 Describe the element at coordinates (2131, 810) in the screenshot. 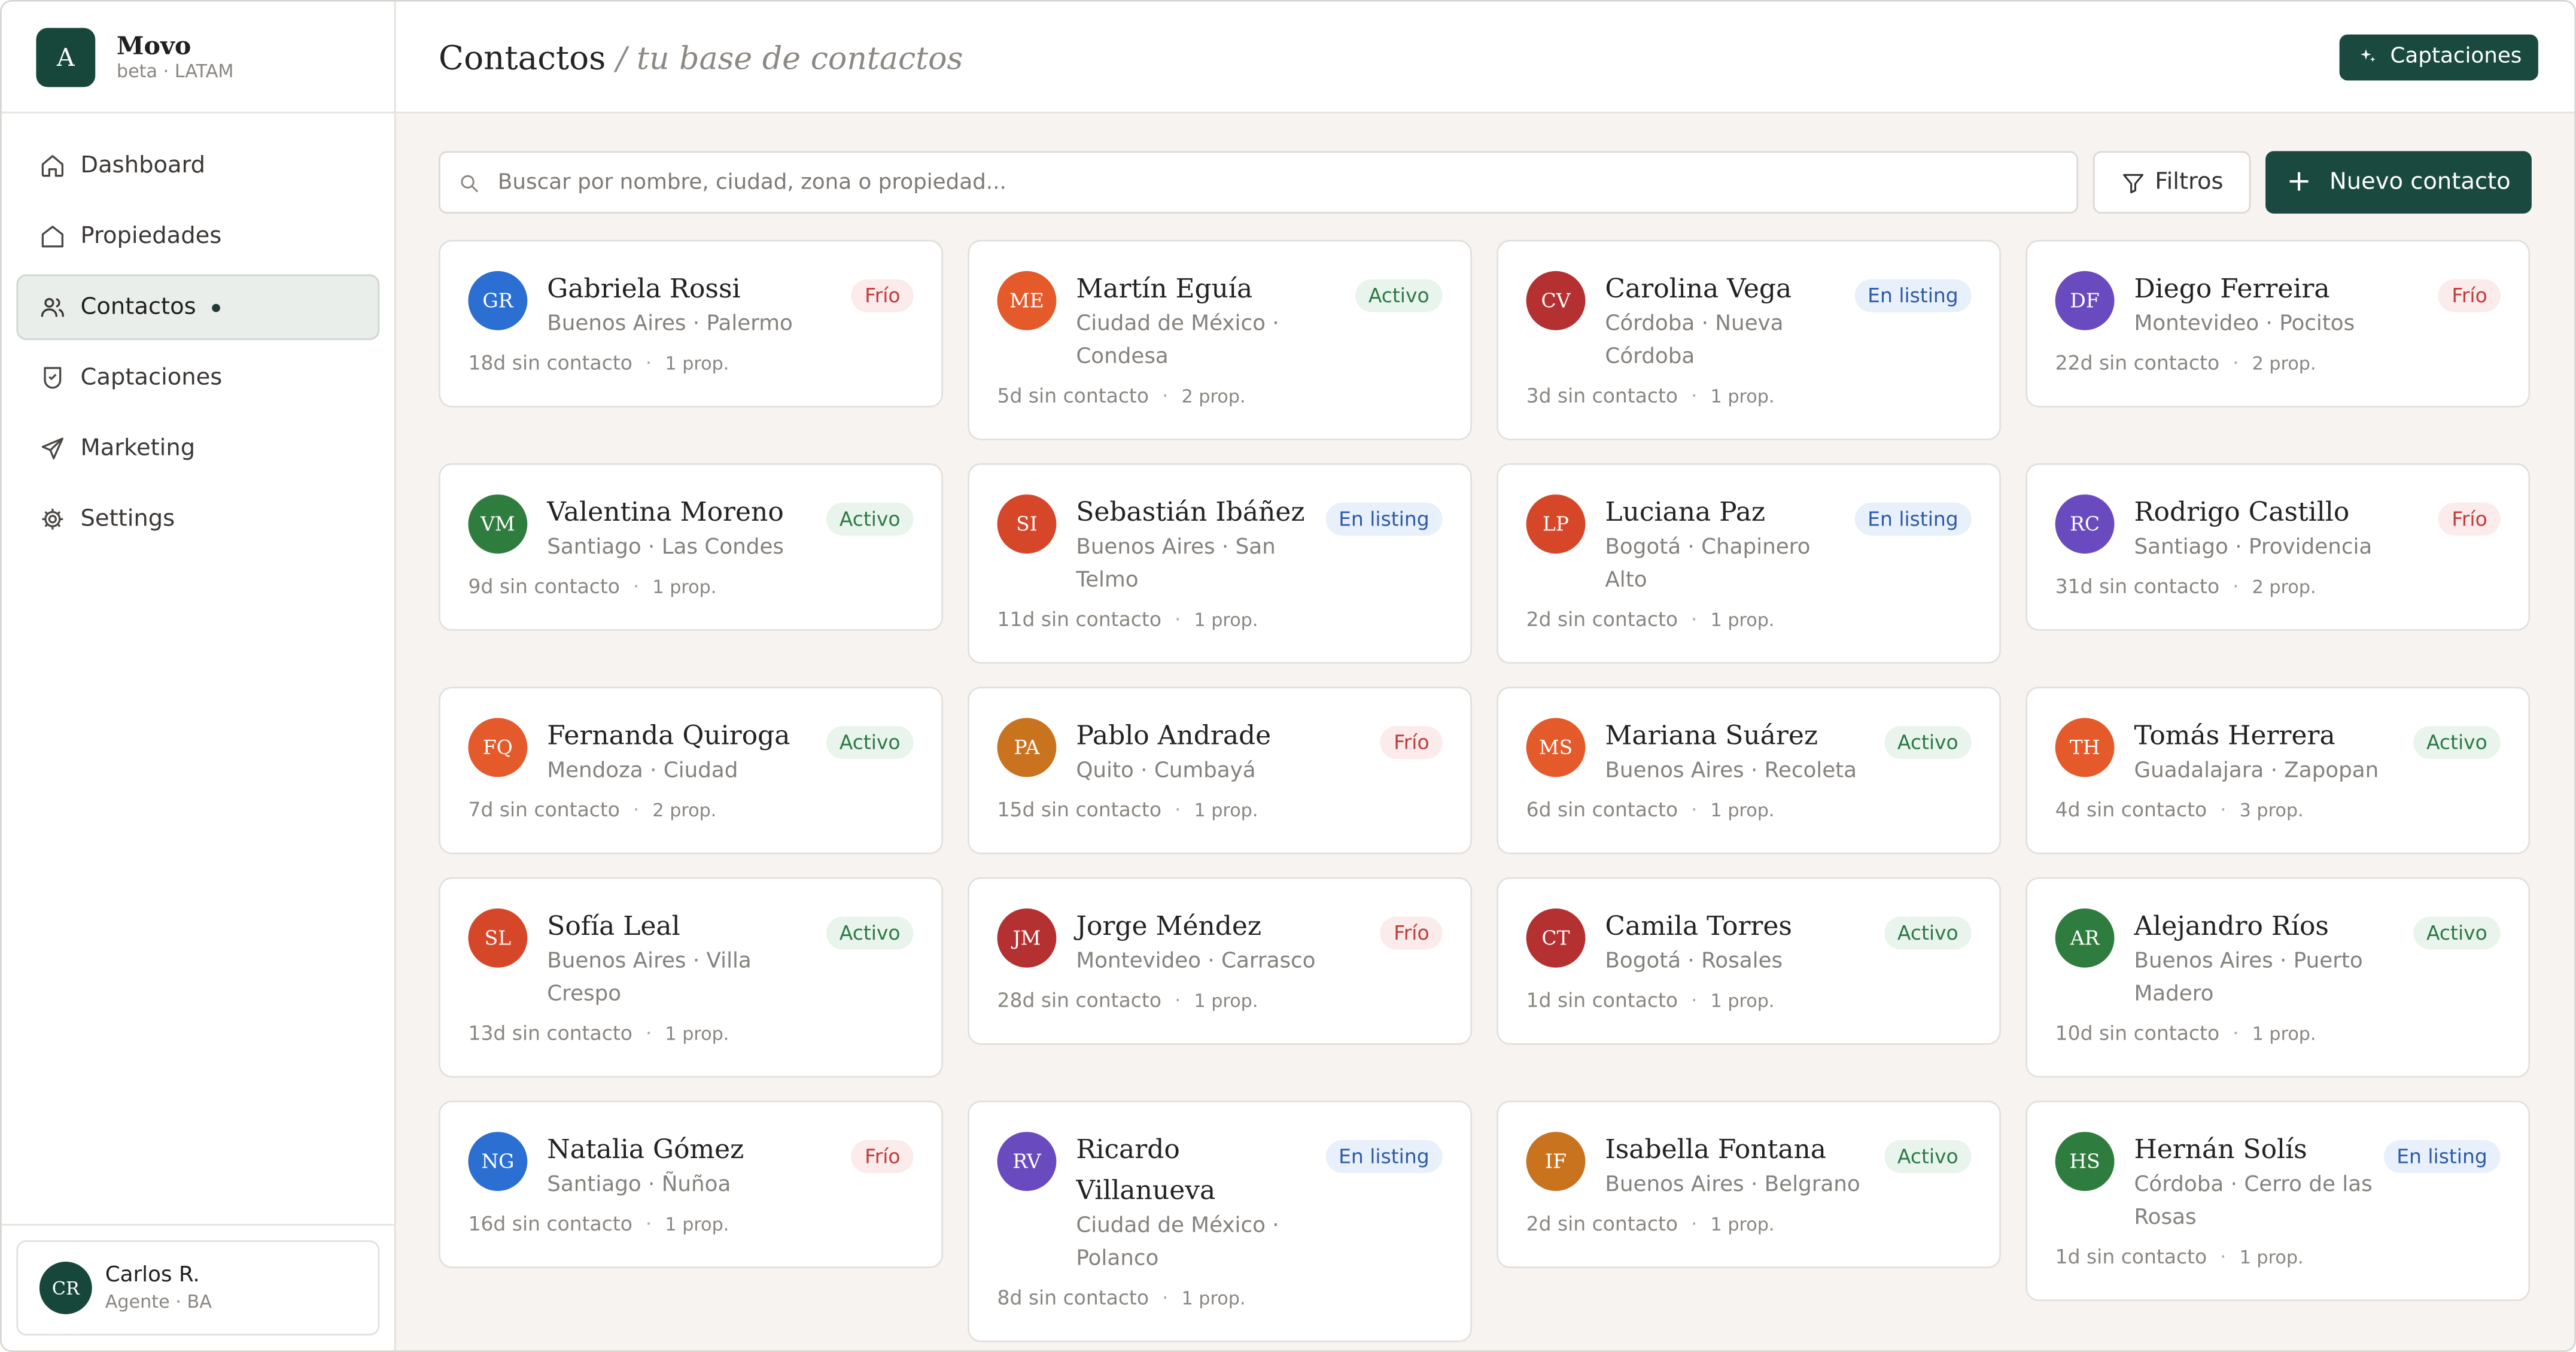

I see `last-contact-text: 4d sin contacto` at that location.